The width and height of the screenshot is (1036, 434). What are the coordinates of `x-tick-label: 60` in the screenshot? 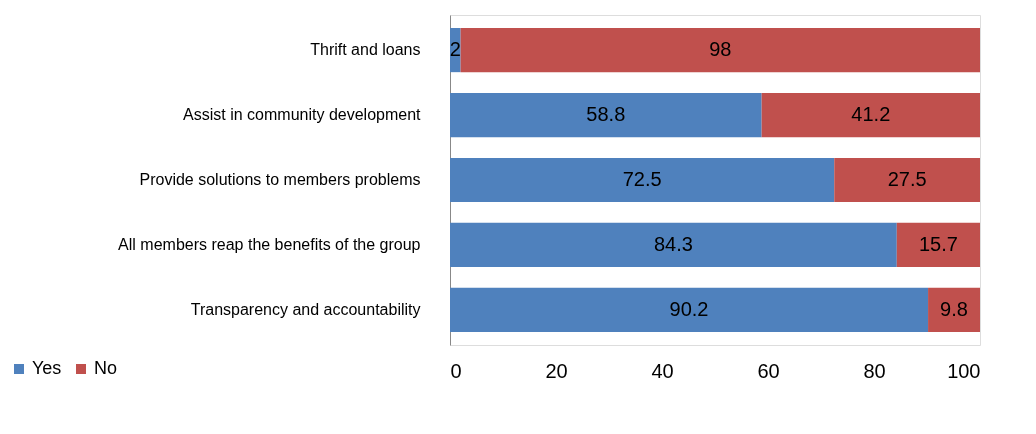 It's located at (768, 370).